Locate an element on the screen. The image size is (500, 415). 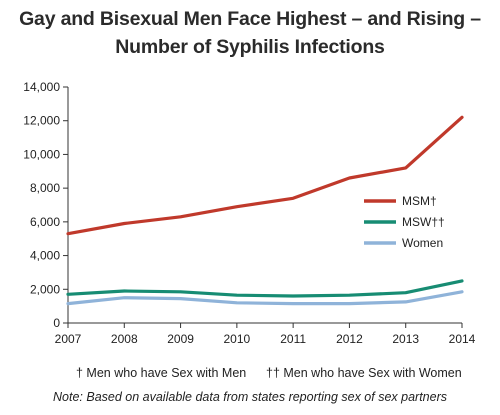
chart-title-line-2: Number of Syphilis Infections is located at coordinates (250, 47).